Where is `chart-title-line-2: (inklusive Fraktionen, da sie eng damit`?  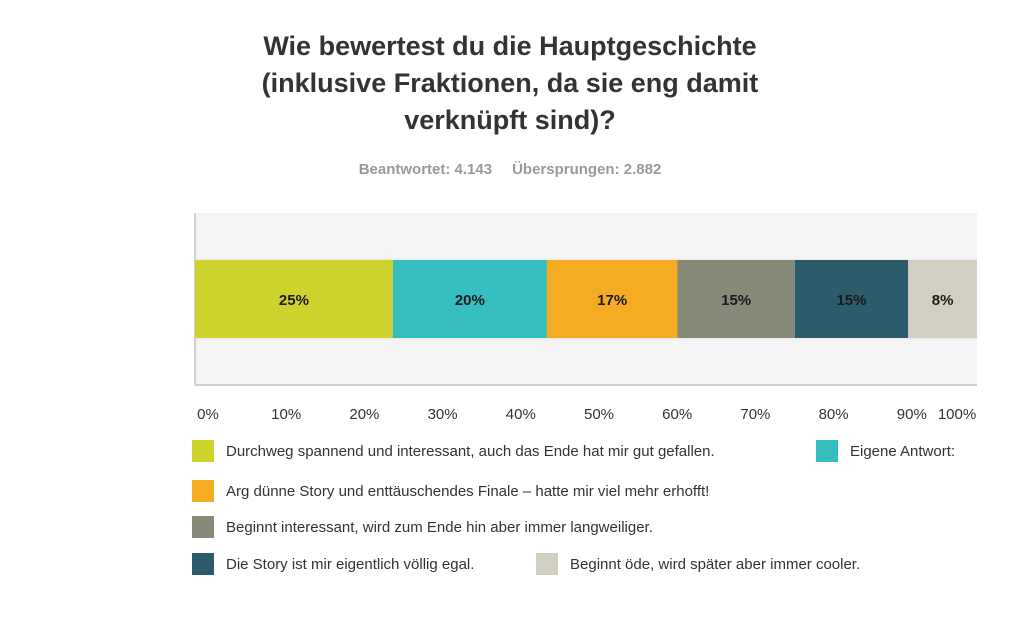
chart-title-line-2: (inklusive Fraktionen, da sie eng damit is located at coordinates (510, 83).